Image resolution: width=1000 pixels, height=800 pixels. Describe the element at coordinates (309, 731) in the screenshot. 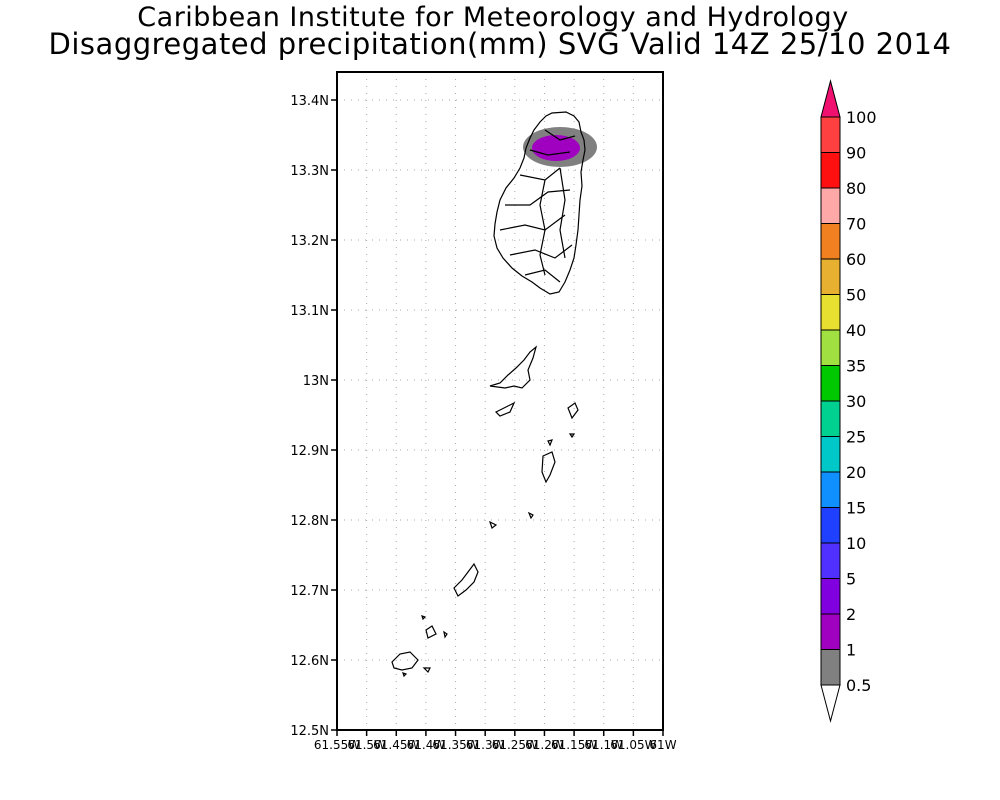

I see `lat-tick-label: 12.5N` at that location.